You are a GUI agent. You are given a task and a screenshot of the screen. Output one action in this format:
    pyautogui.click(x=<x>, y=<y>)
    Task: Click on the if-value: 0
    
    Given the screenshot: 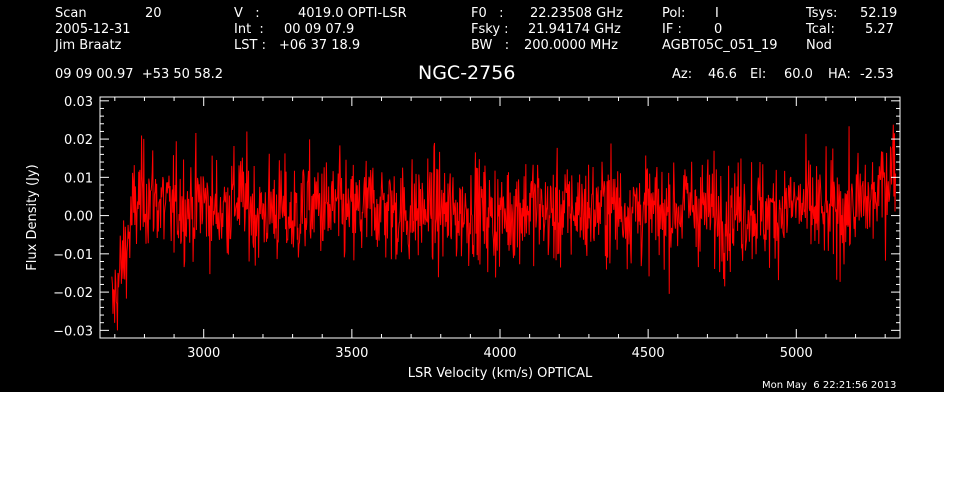 What is the action you would take?
    pyautogui.click(x=718, y=29)
    